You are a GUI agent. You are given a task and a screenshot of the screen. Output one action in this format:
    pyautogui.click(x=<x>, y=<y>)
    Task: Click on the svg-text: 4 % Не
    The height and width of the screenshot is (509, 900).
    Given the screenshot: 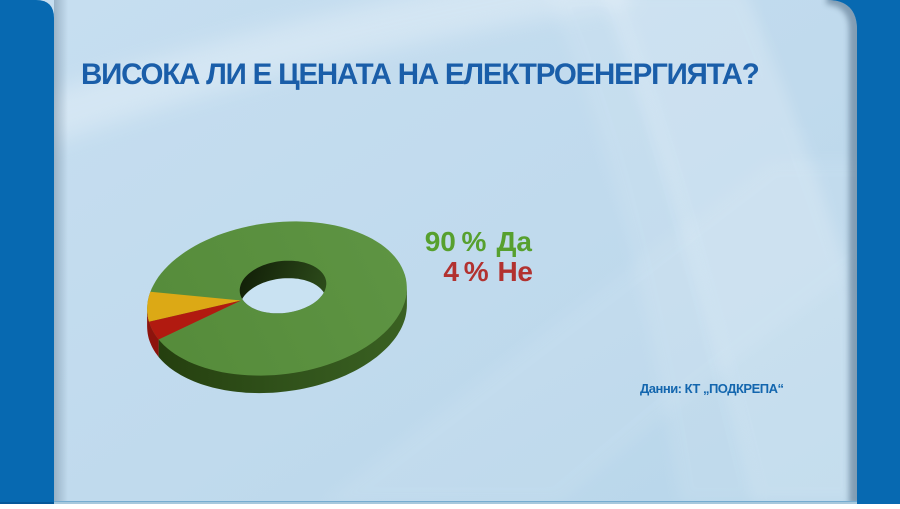 What is the action you would take?
    pyautogui.click(x=487, y=271)
    